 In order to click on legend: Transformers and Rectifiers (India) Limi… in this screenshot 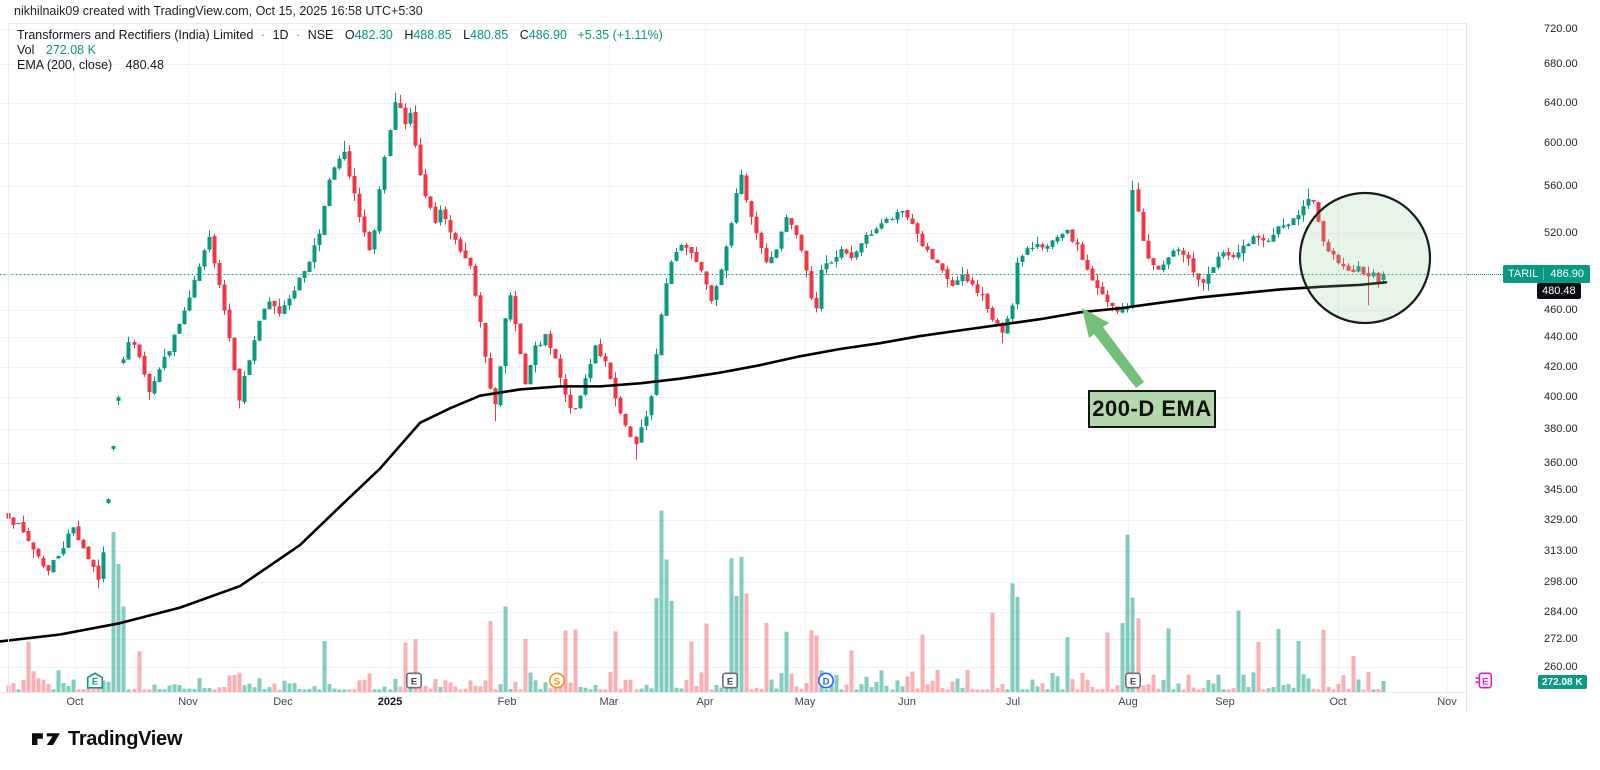, I will do `click(340, 50)`.